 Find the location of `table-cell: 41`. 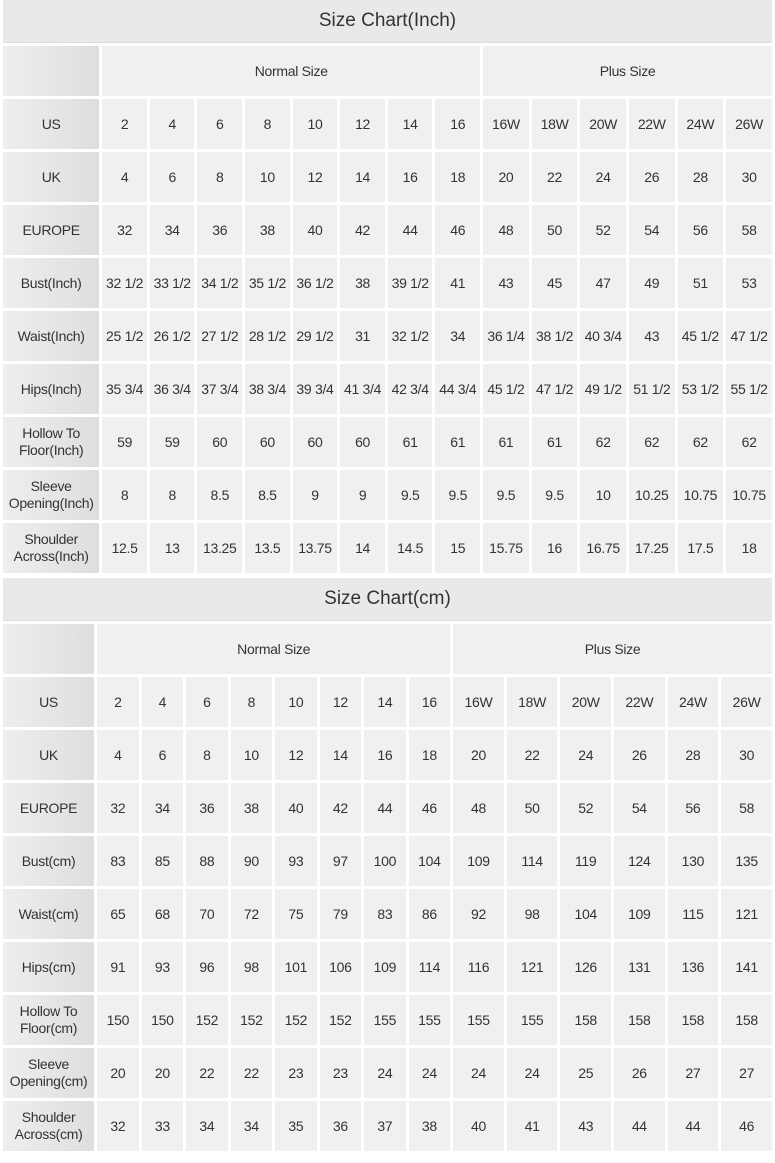

table-cell: 41 is located at coordinates (532, 1126).